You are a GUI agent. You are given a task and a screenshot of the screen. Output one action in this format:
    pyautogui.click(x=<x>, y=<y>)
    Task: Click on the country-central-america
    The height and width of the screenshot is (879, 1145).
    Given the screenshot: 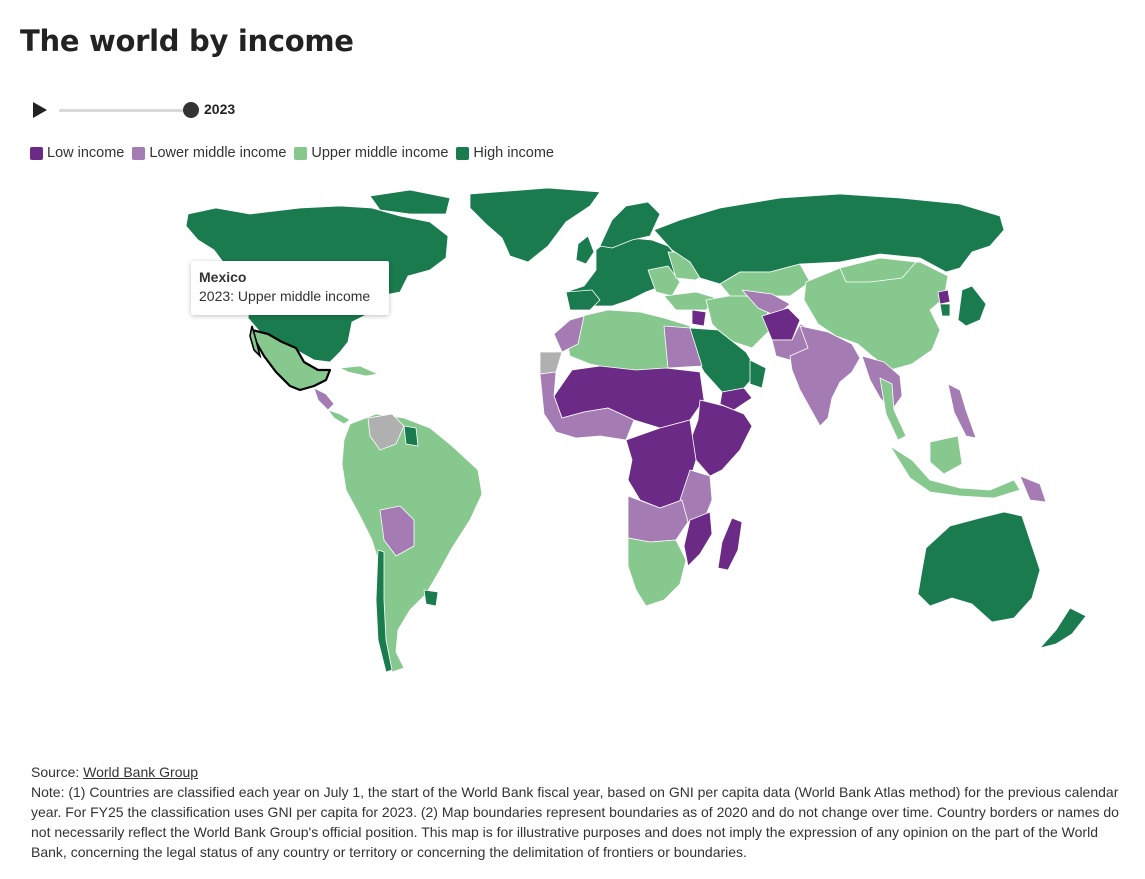 What is the action you would take?
    pyautogui.click(x=324, y=399)
    